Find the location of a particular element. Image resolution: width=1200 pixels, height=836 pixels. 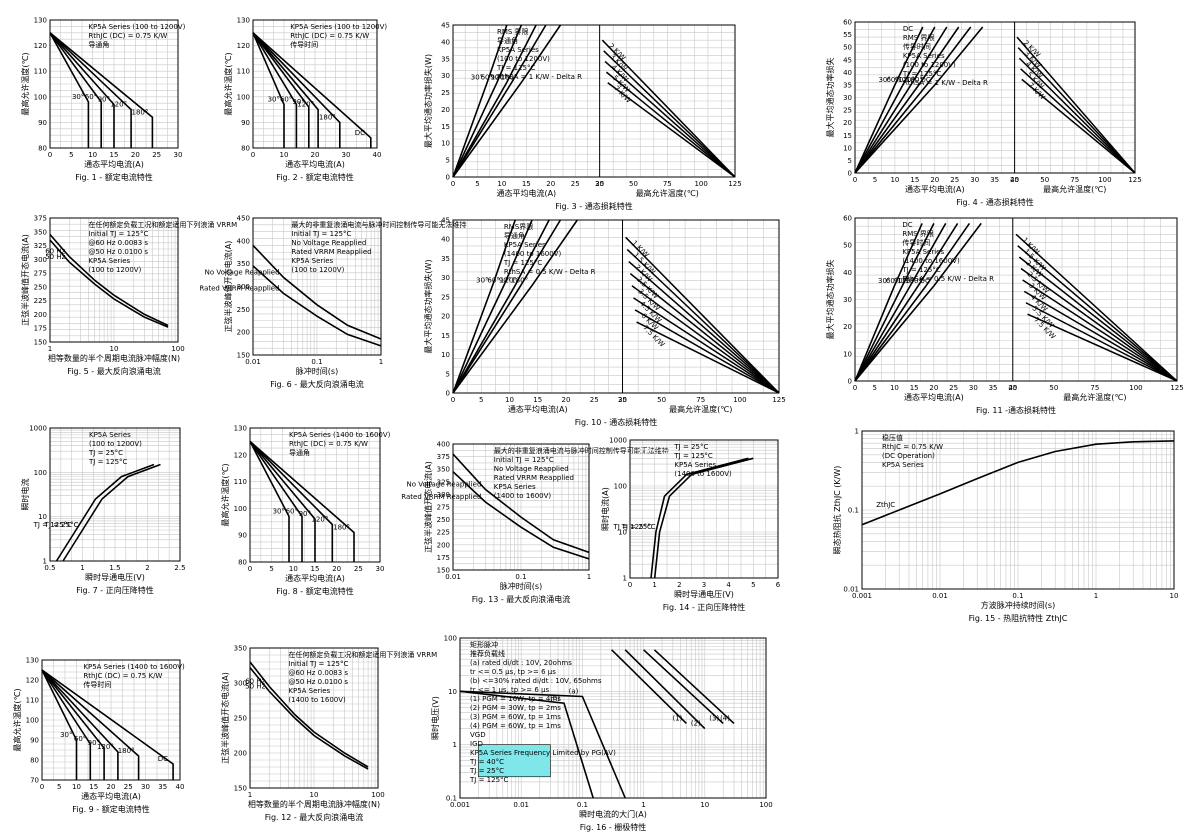

fig4-y-tick-label: 30 is located at coordinates (847, 98).